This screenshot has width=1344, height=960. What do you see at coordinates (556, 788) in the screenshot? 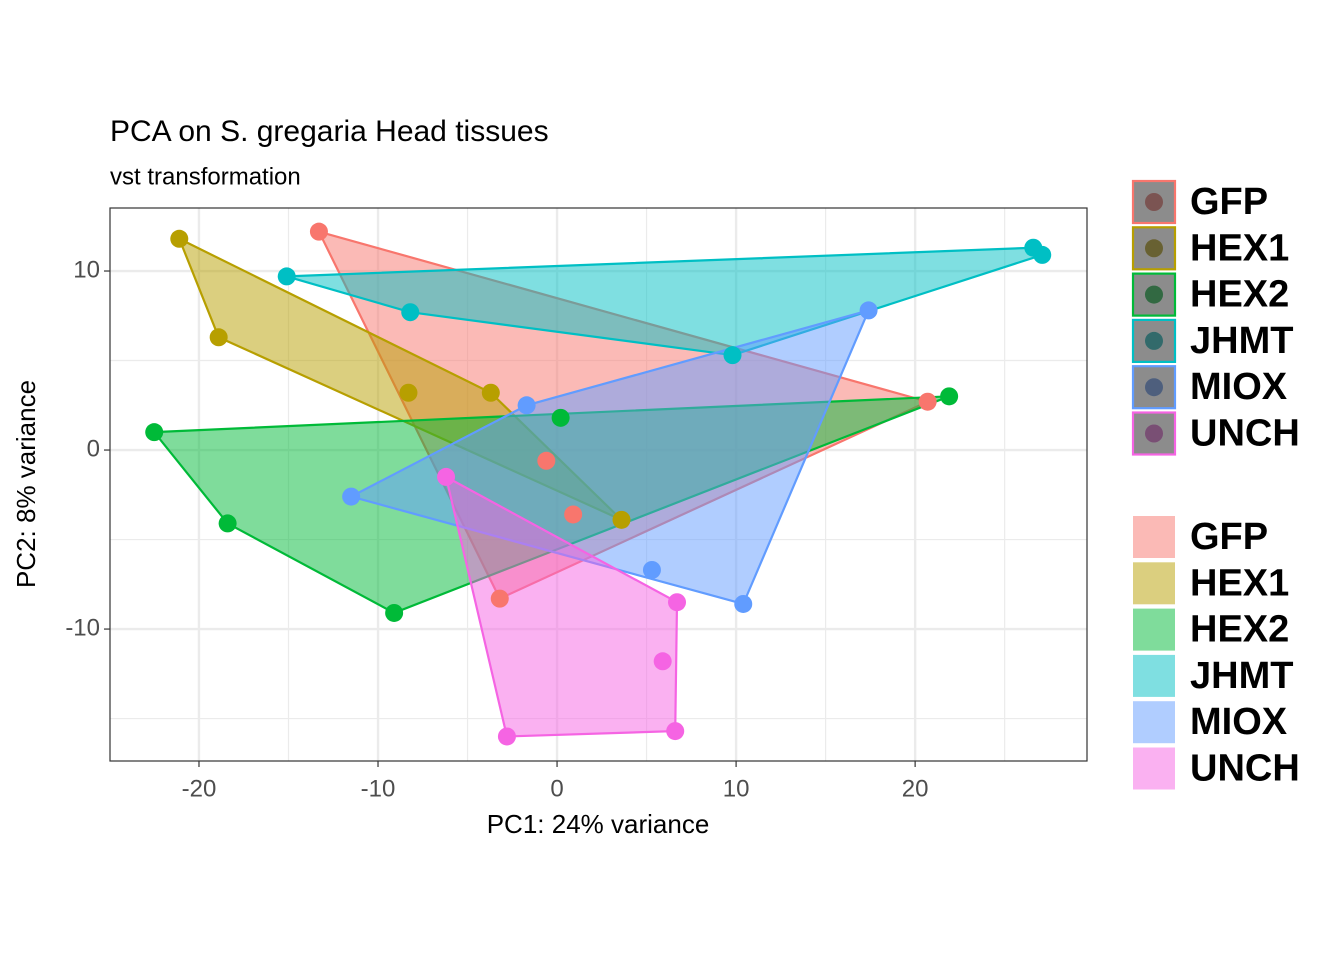
I see `x-tick-label: 0` at bounding box center [556, 788].